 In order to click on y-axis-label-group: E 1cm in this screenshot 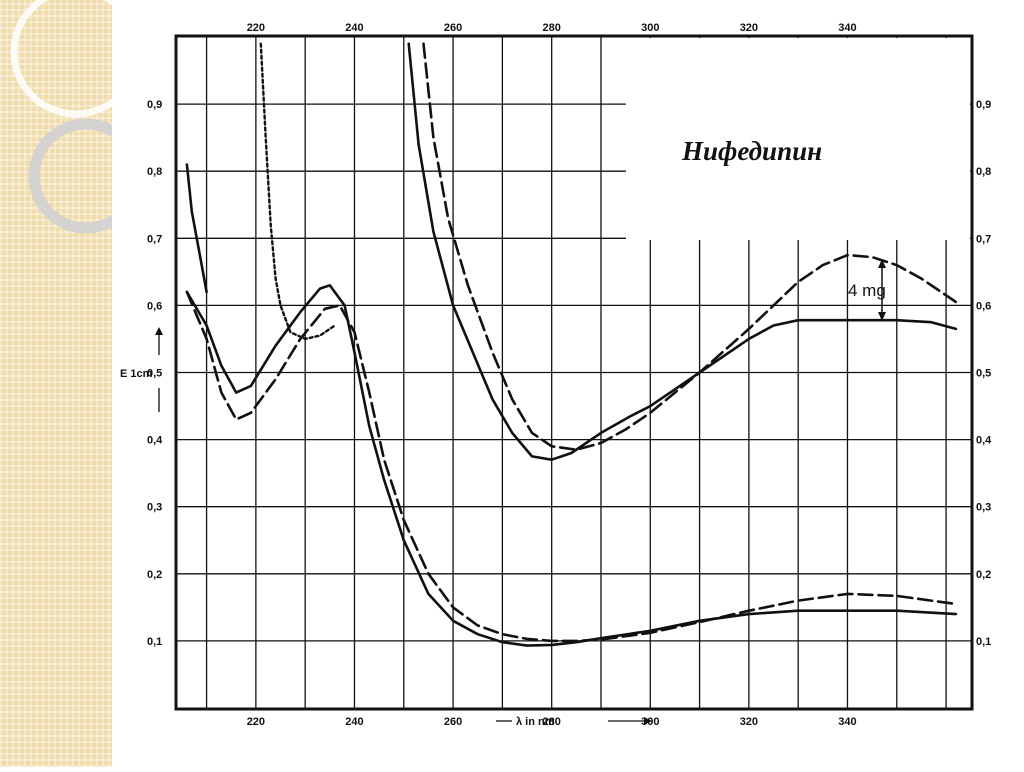, I will do `click(141, 369)`.